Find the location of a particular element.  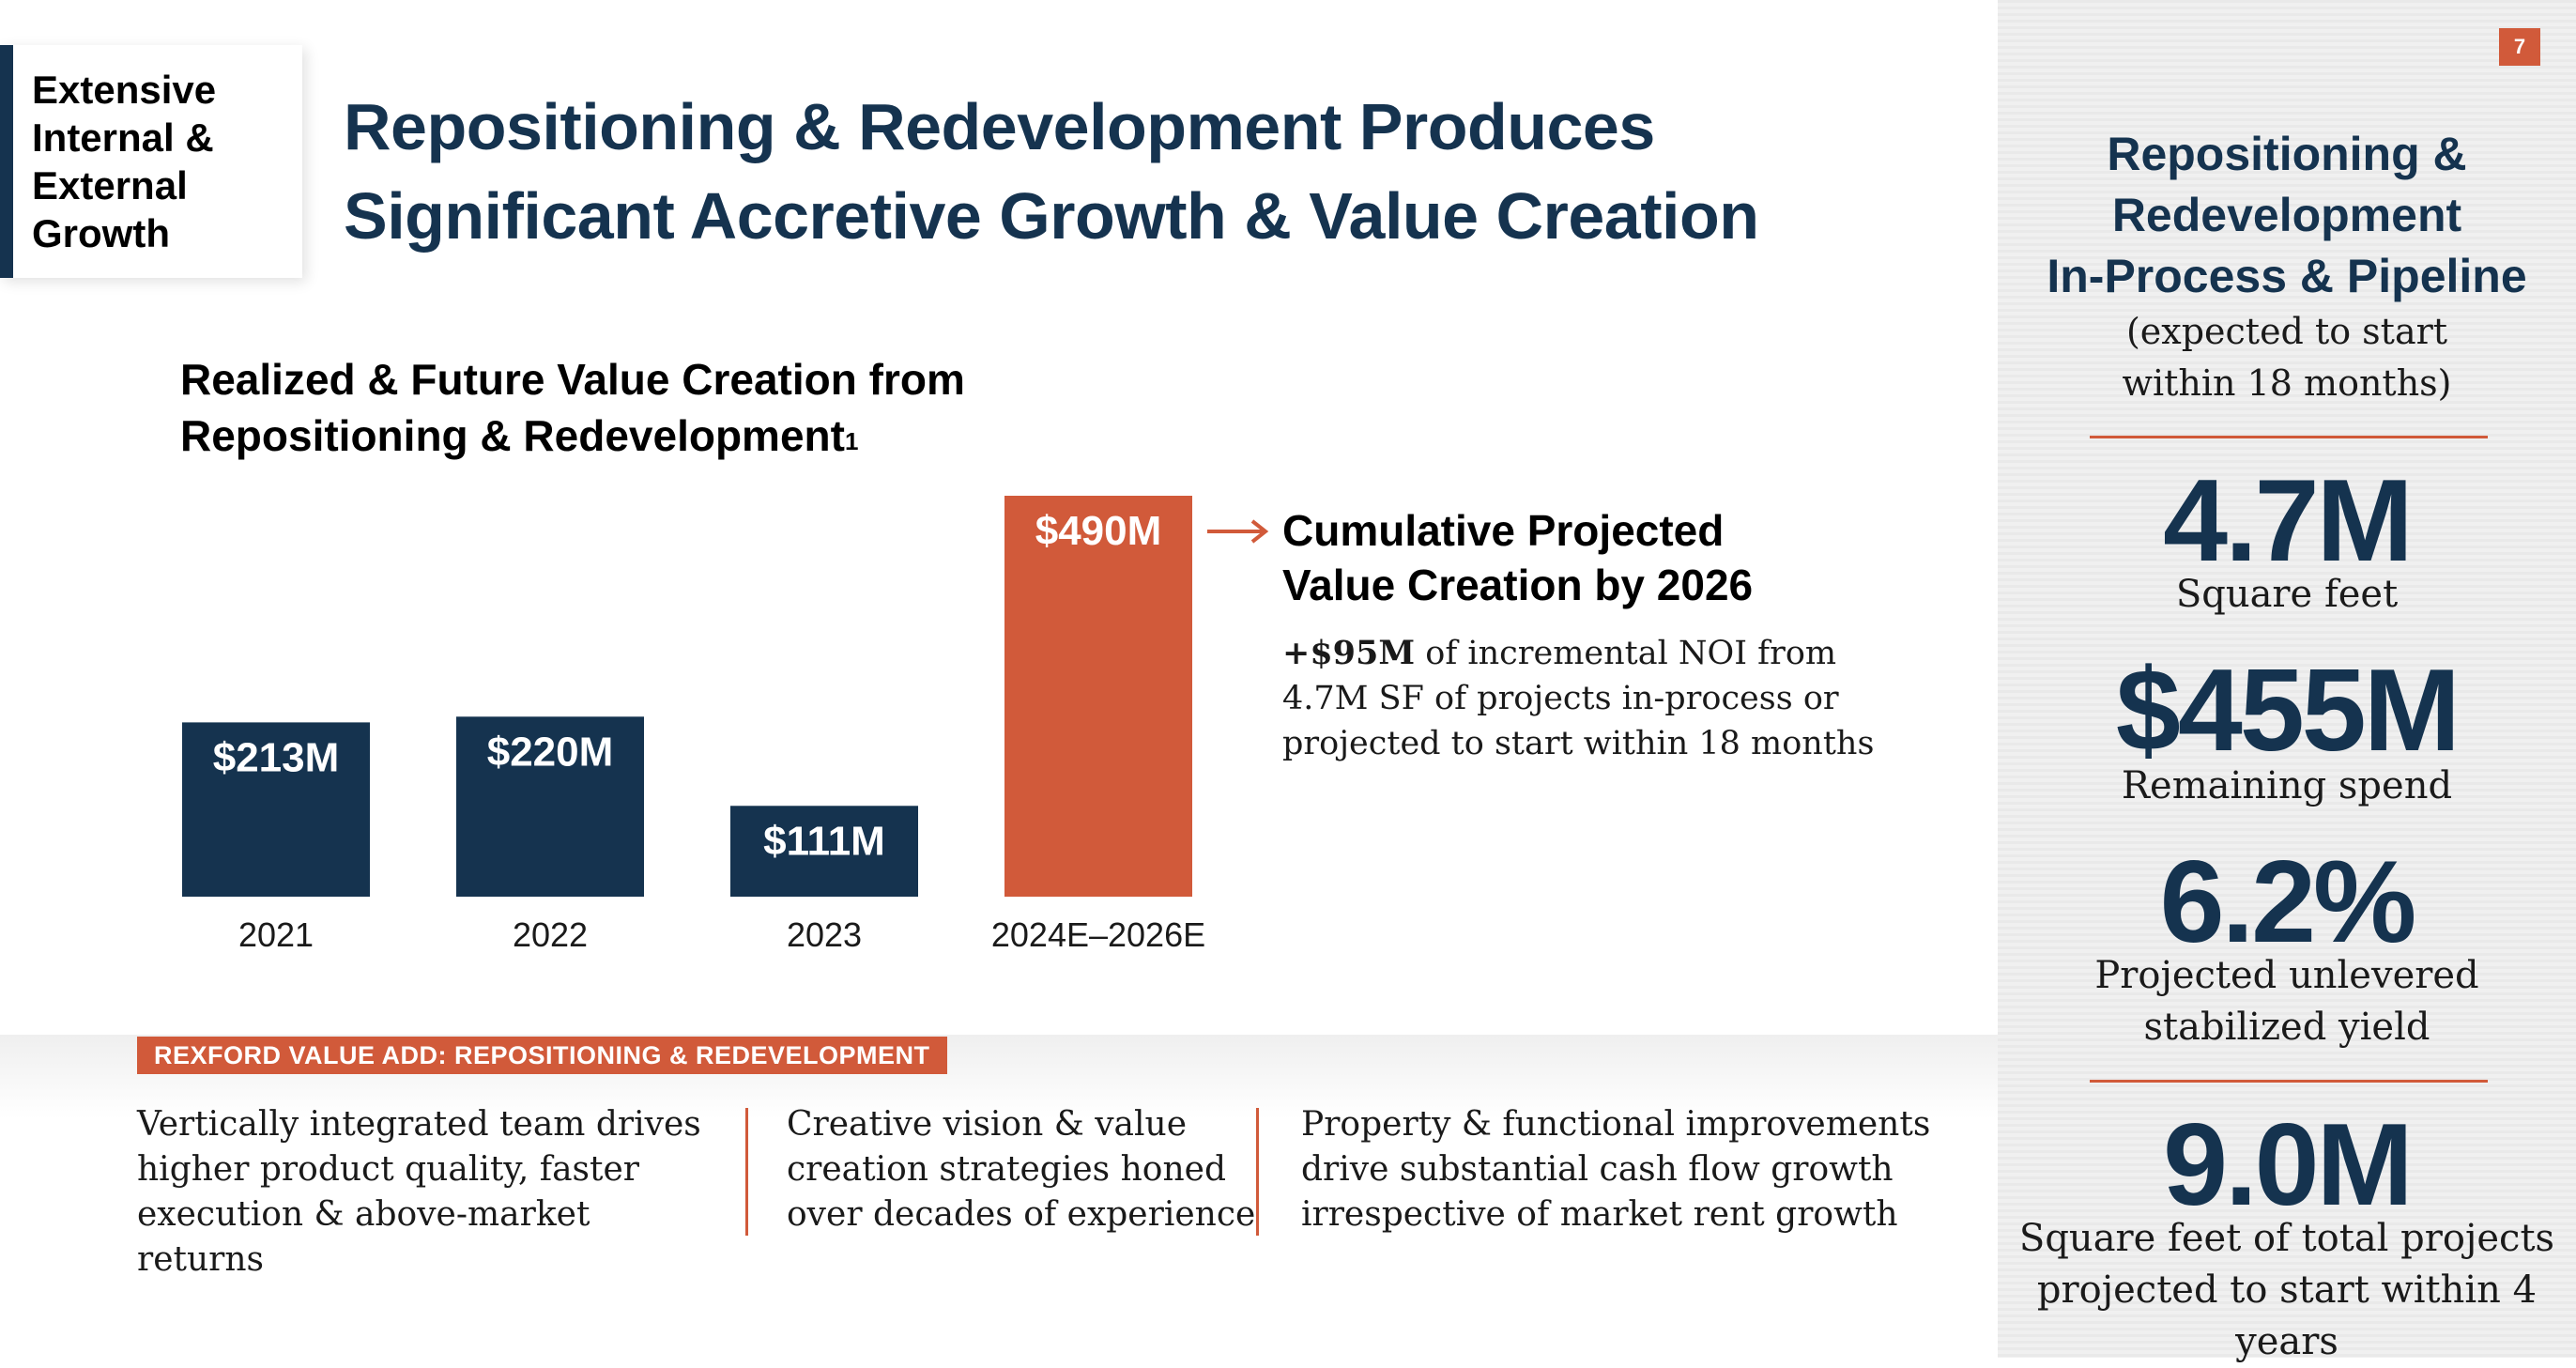

stat-square-feet-label: Square feet is located at coordinates (2287, 594).